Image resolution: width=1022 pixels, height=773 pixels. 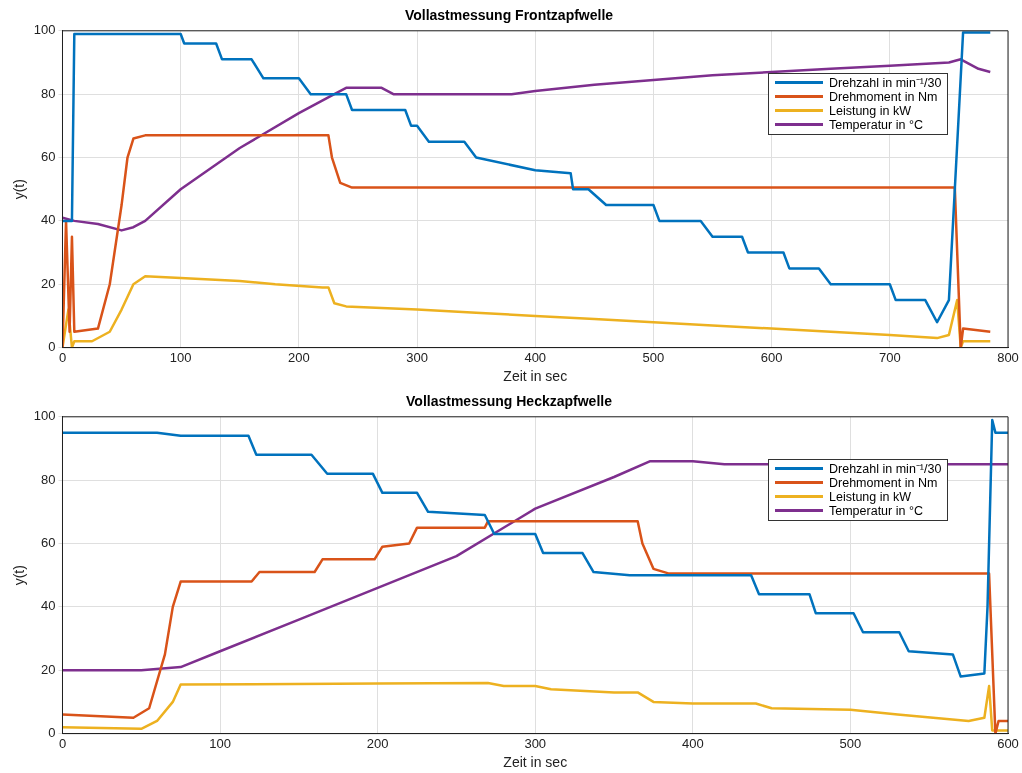 I want to click on x-tick-label: 700, so click(x=889, y=357).